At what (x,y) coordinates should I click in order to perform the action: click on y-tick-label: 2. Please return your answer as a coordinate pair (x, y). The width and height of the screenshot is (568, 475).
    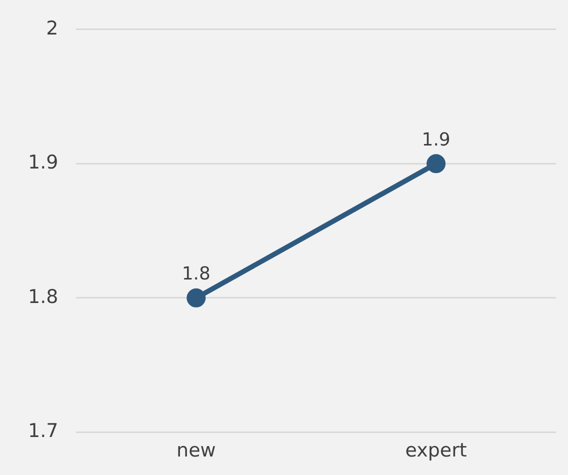
    Looking at the image, I should click on (52, 28).